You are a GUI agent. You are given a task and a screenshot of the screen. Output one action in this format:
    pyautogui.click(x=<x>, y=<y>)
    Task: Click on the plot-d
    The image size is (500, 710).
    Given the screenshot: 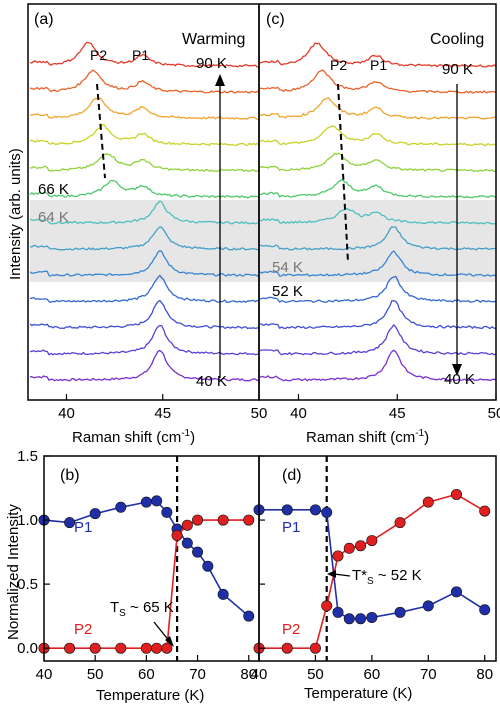 What is the action you would take?
    pyautogui.click(x=372, y=558)
    